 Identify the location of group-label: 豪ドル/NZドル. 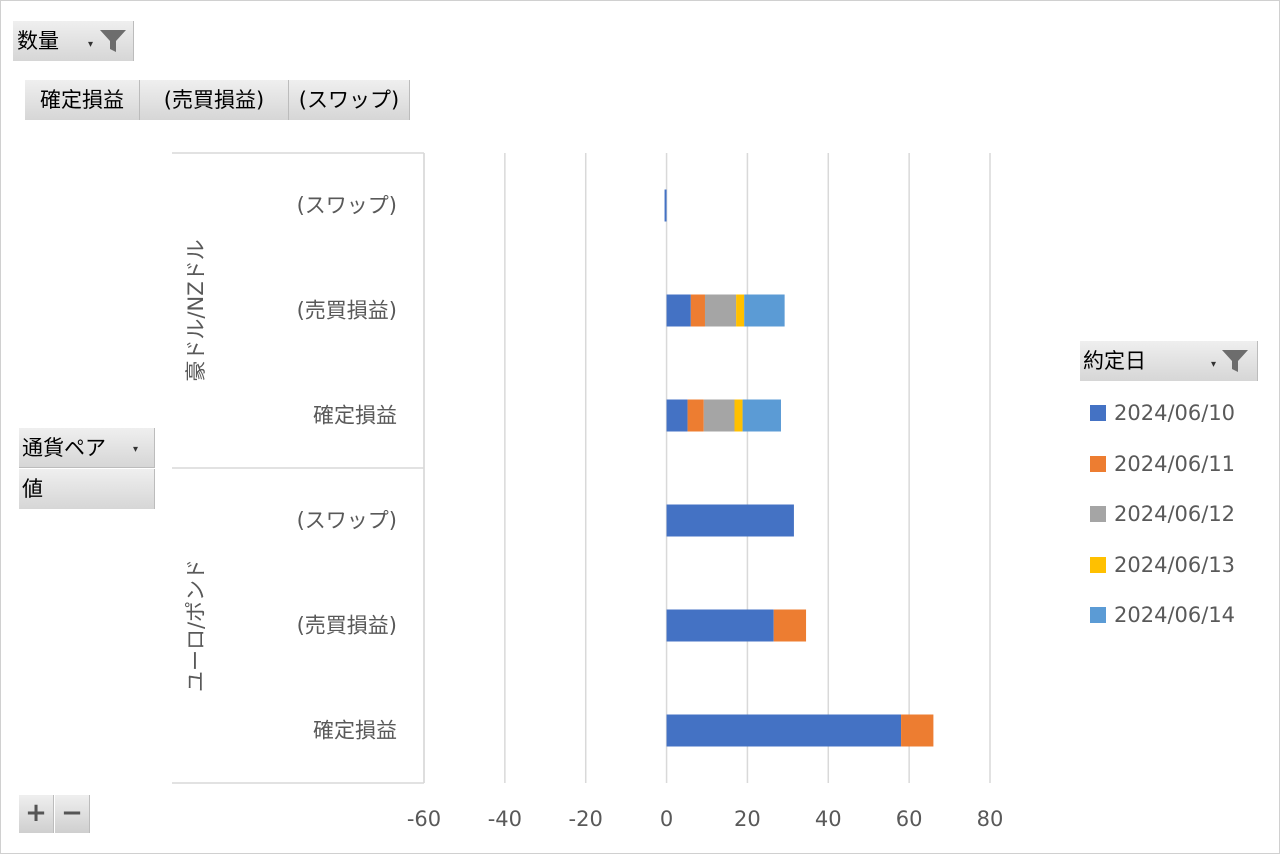
(196, 310).